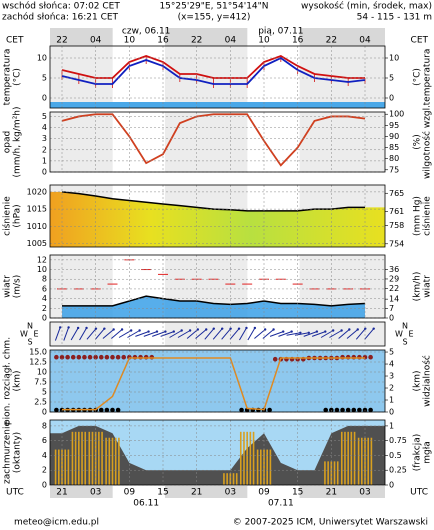 This screenshot has height=530, width=434. What do you see at coordinates (427, 142) in the screenshot?
I see `y2-label: wilgotność wzgl.` at bounding box center [427, 142].